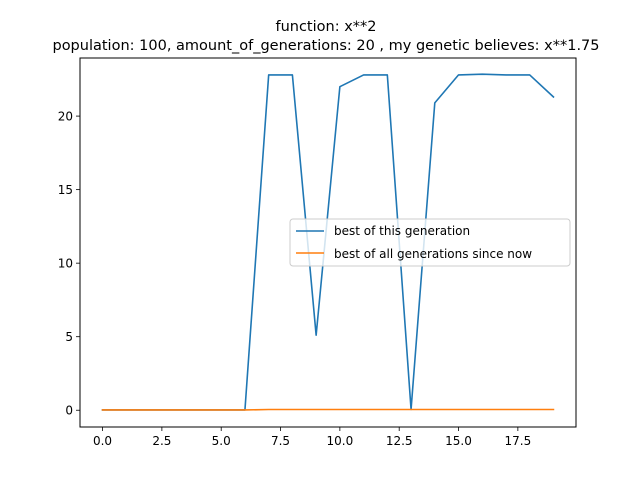 The image size is (640, 480). What do you see at coordinates (399, 441) in the screenshot?
I see `x-tick-label: 12.5` at bounding box center [399, 441].